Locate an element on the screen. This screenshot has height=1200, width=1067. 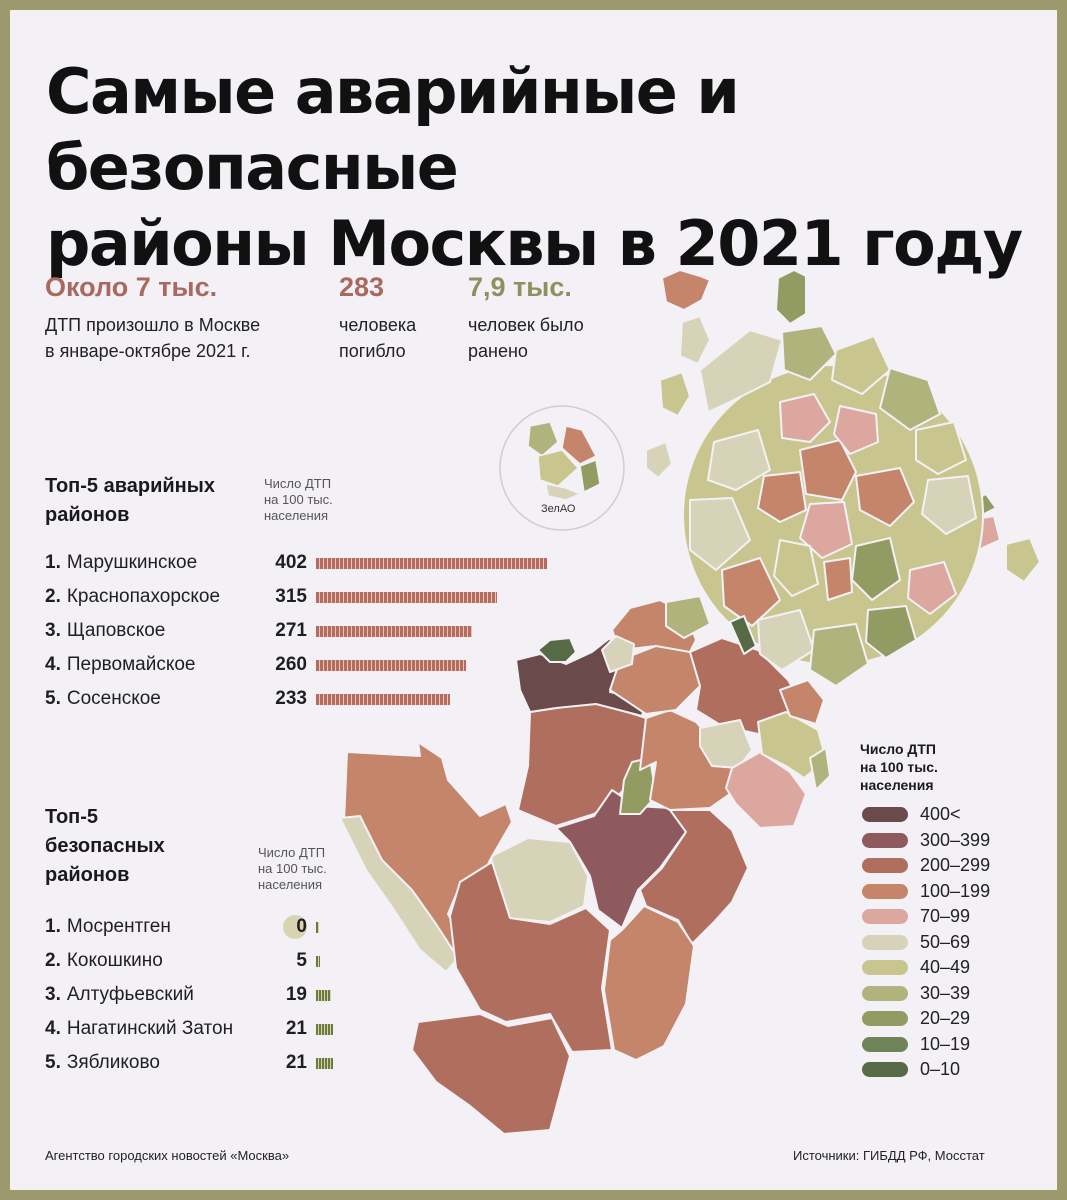
district-north-a is located at coordinates (686, 290).